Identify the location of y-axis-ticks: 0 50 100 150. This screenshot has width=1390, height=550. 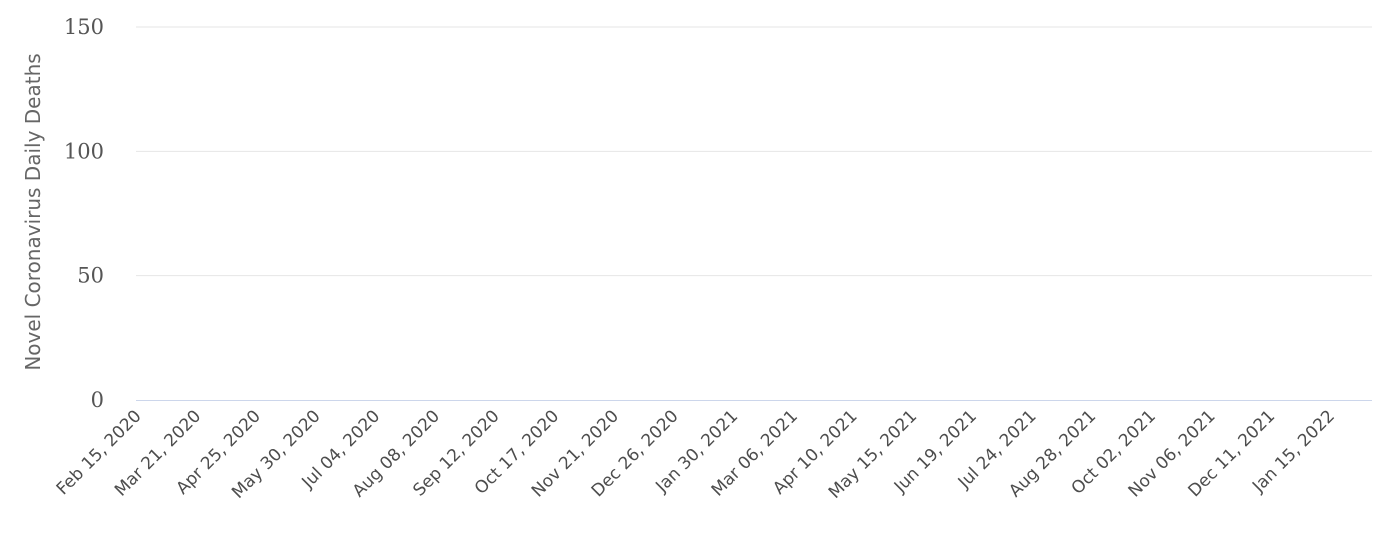
(84, 213).